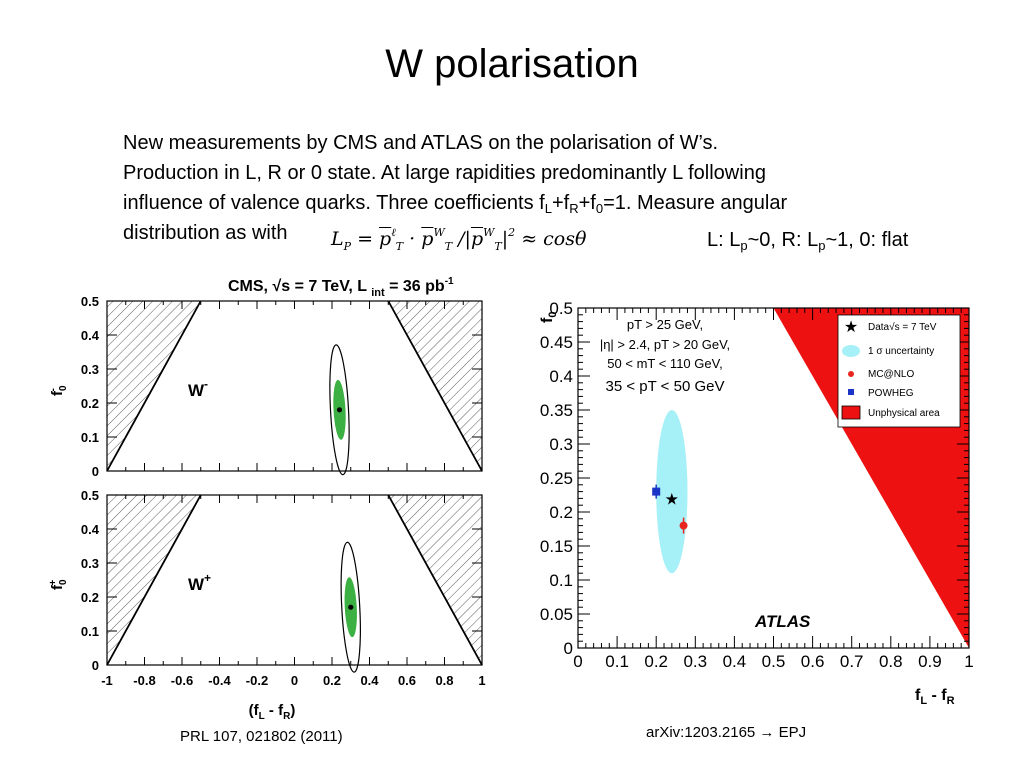 This screenshot has height=768, width=1024. What do you see at coordinates (724, 240) in the screenshot?
I see `limits-l: L` at bounding box center [724, 240].